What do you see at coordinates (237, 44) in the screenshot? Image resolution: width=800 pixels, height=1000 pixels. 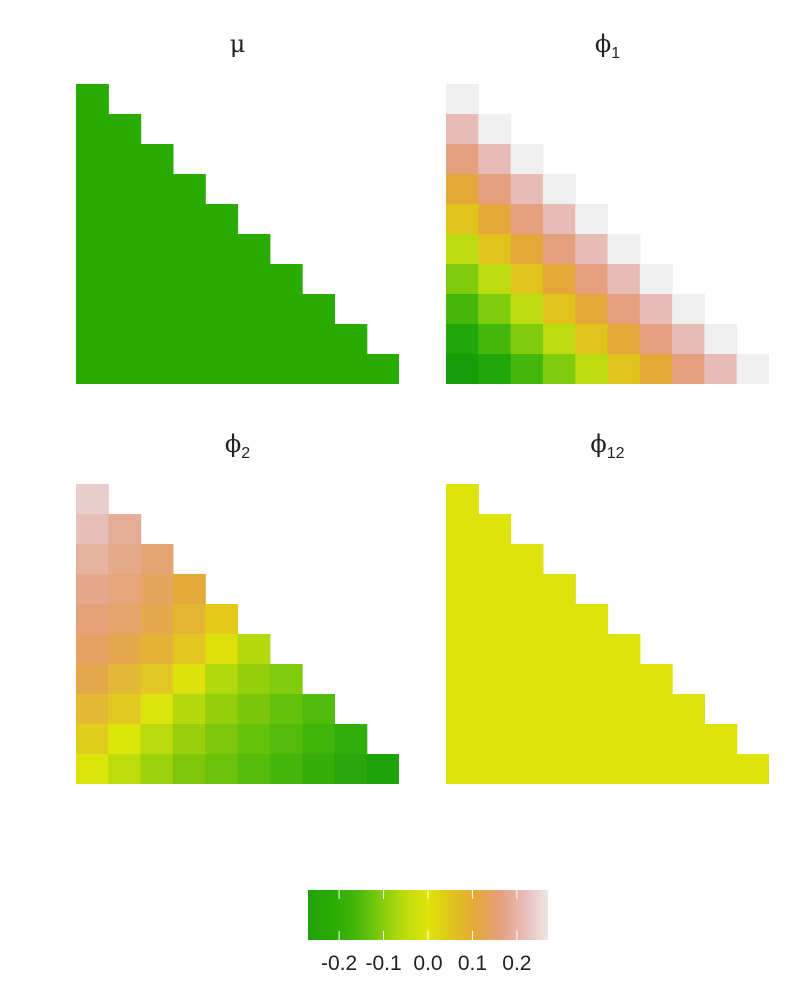 I see `panel-title: μ` at bounding box center [237, 44].